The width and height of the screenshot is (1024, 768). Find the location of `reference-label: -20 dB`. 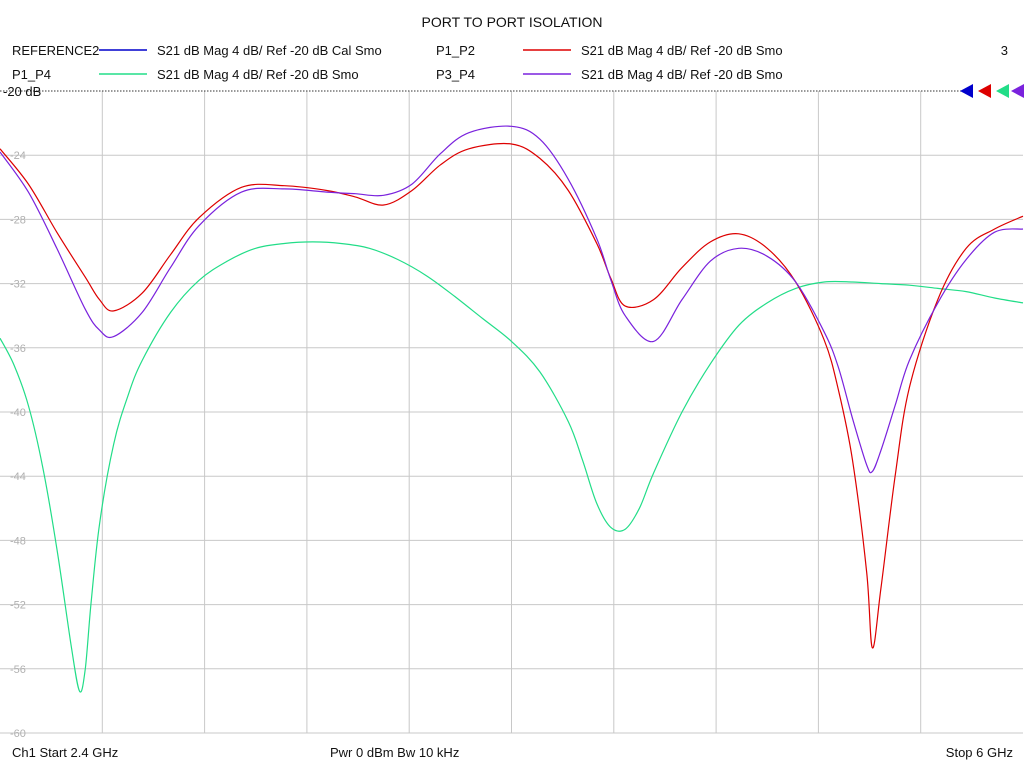

reference-label: -20 dB is located at coordinates (22, 91).